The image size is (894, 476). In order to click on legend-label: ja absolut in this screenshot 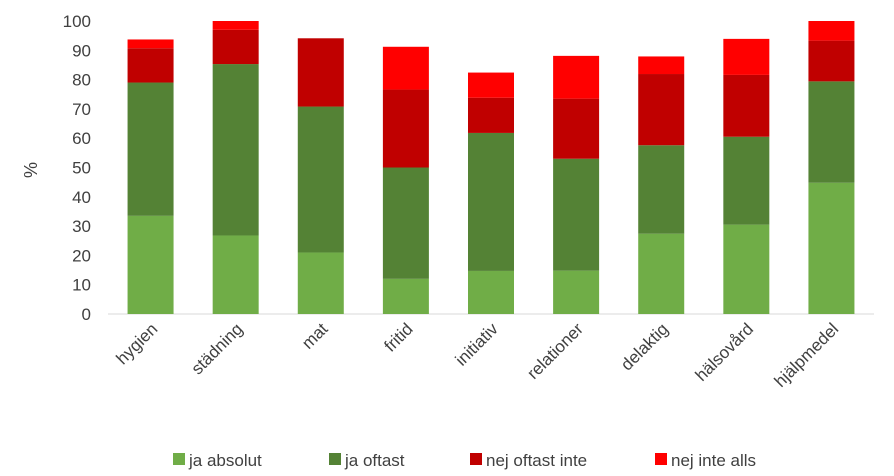, I will do `click(225, 460)`.